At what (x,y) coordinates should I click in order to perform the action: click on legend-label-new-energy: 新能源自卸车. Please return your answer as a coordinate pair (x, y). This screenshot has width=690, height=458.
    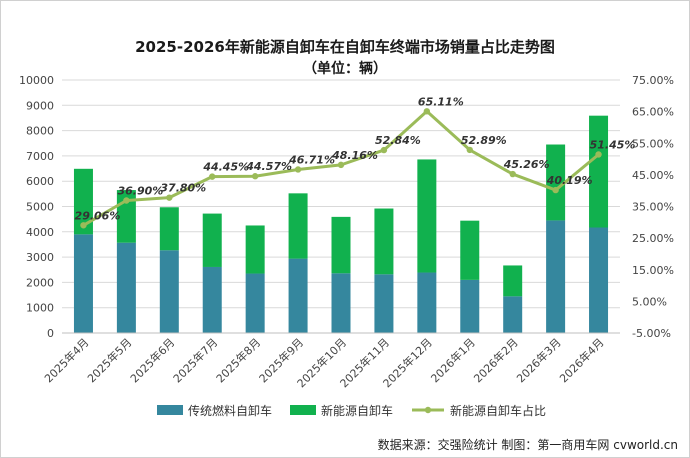
    Looking at the image, I should click on (357, 410).